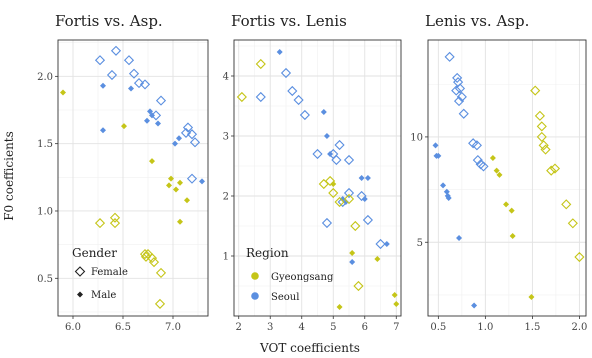  Describe the element at coordinates (226, 257) in the screenshot. I see `y-tick-label: 1` at that location.